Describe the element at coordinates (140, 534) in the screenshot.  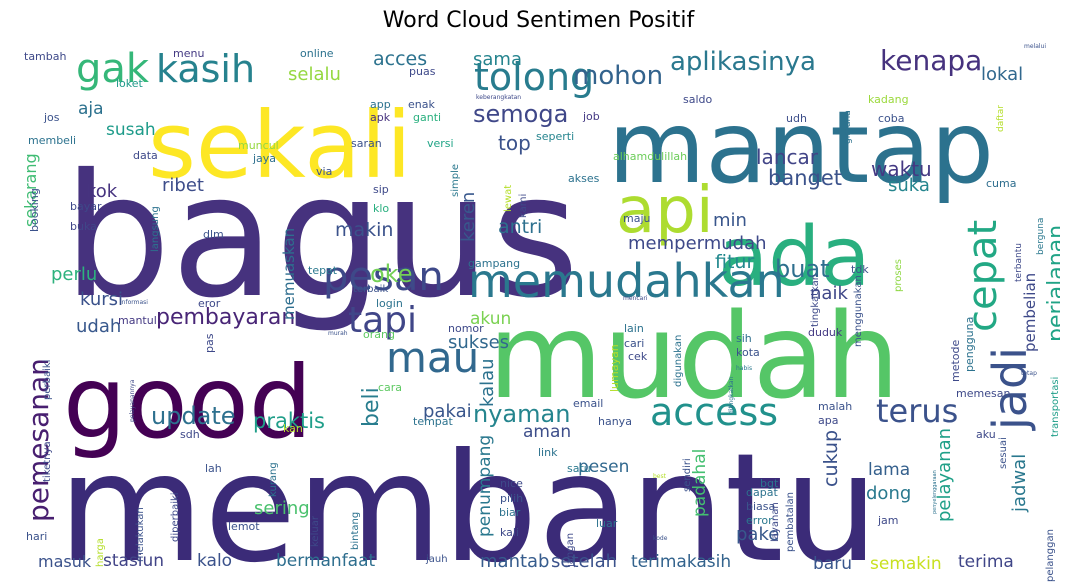
I see `word-melakukan: melakukan` at that location.